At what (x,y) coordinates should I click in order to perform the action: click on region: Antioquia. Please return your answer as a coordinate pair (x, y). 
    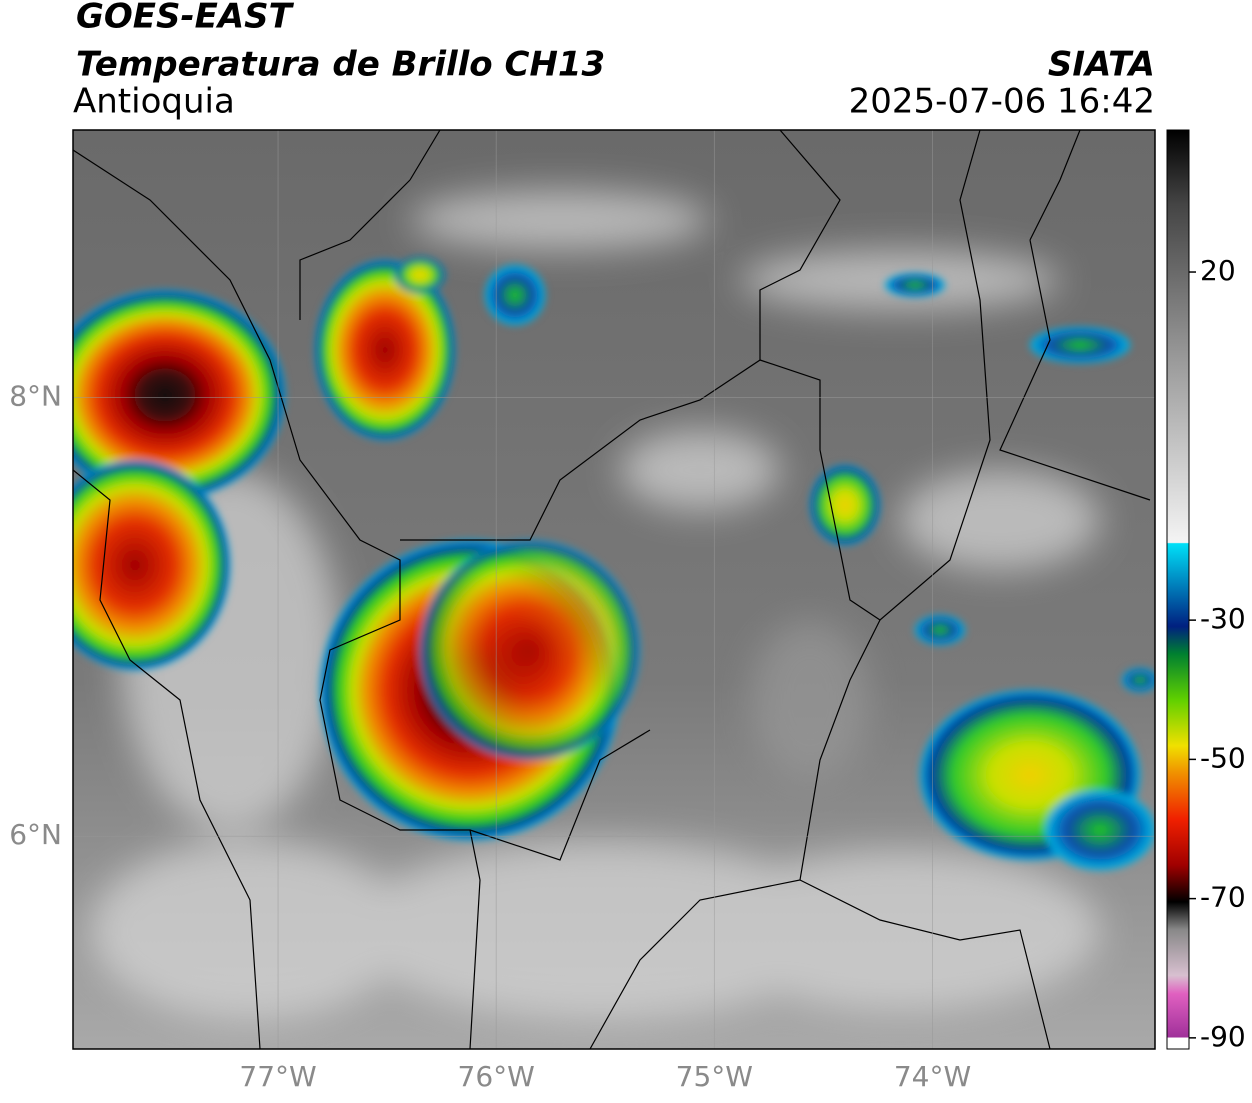
    Looking at the image, I should click on (154, 102).